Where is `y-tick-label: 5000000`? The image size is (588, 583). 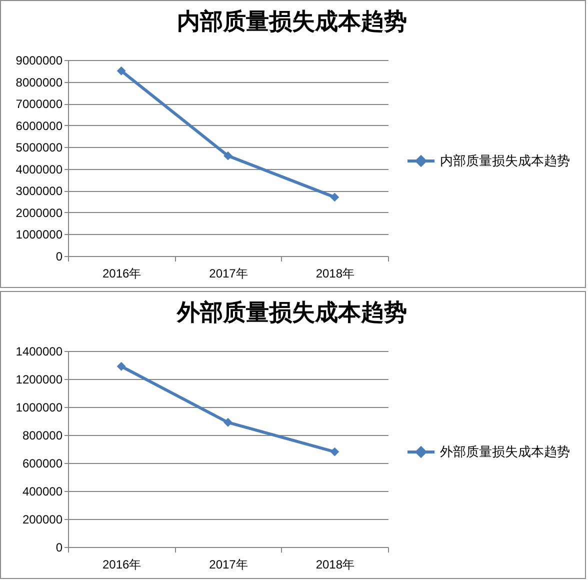 y-tick-label: 5000000 is located at coordinates (39, 147).